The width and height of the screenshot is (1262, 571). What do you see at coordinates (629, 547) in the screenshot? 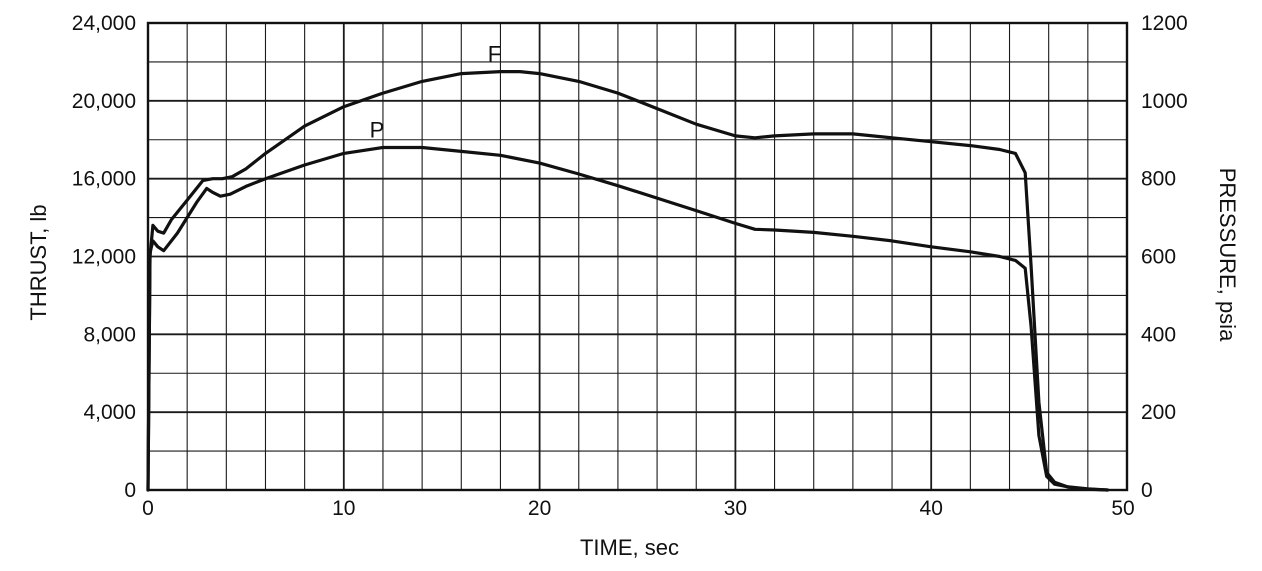
I see `x-axis-title: TIME, sec` at bounding box center [629, 547].